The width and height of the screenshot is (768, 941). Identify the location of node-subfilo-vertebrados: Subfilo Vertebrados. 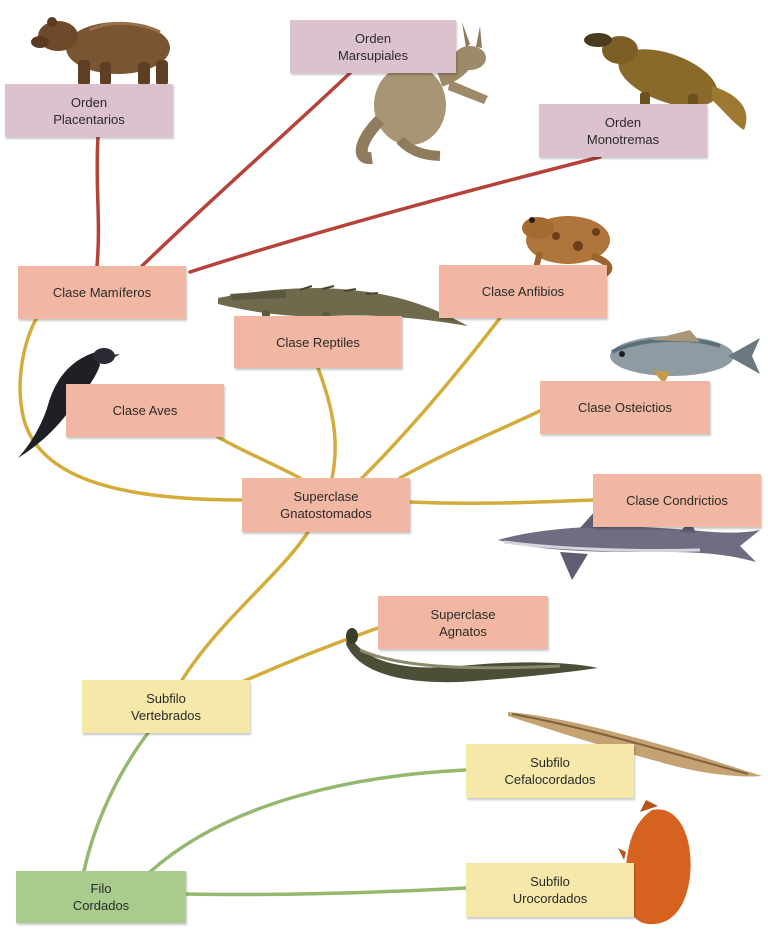
(166, 706).